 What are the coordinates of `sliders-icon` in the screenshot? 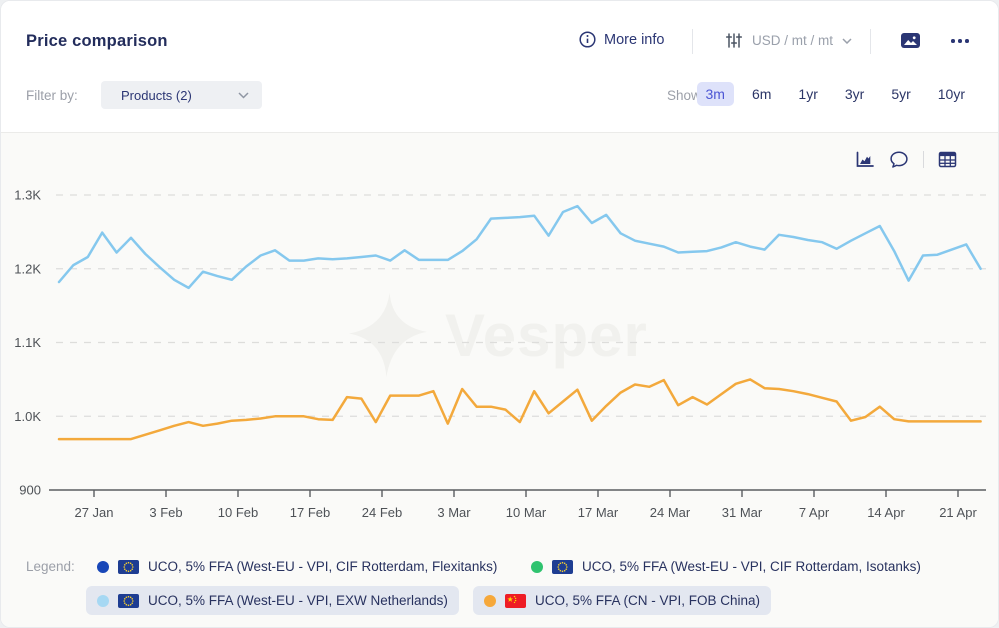 It's located at (734, 40).